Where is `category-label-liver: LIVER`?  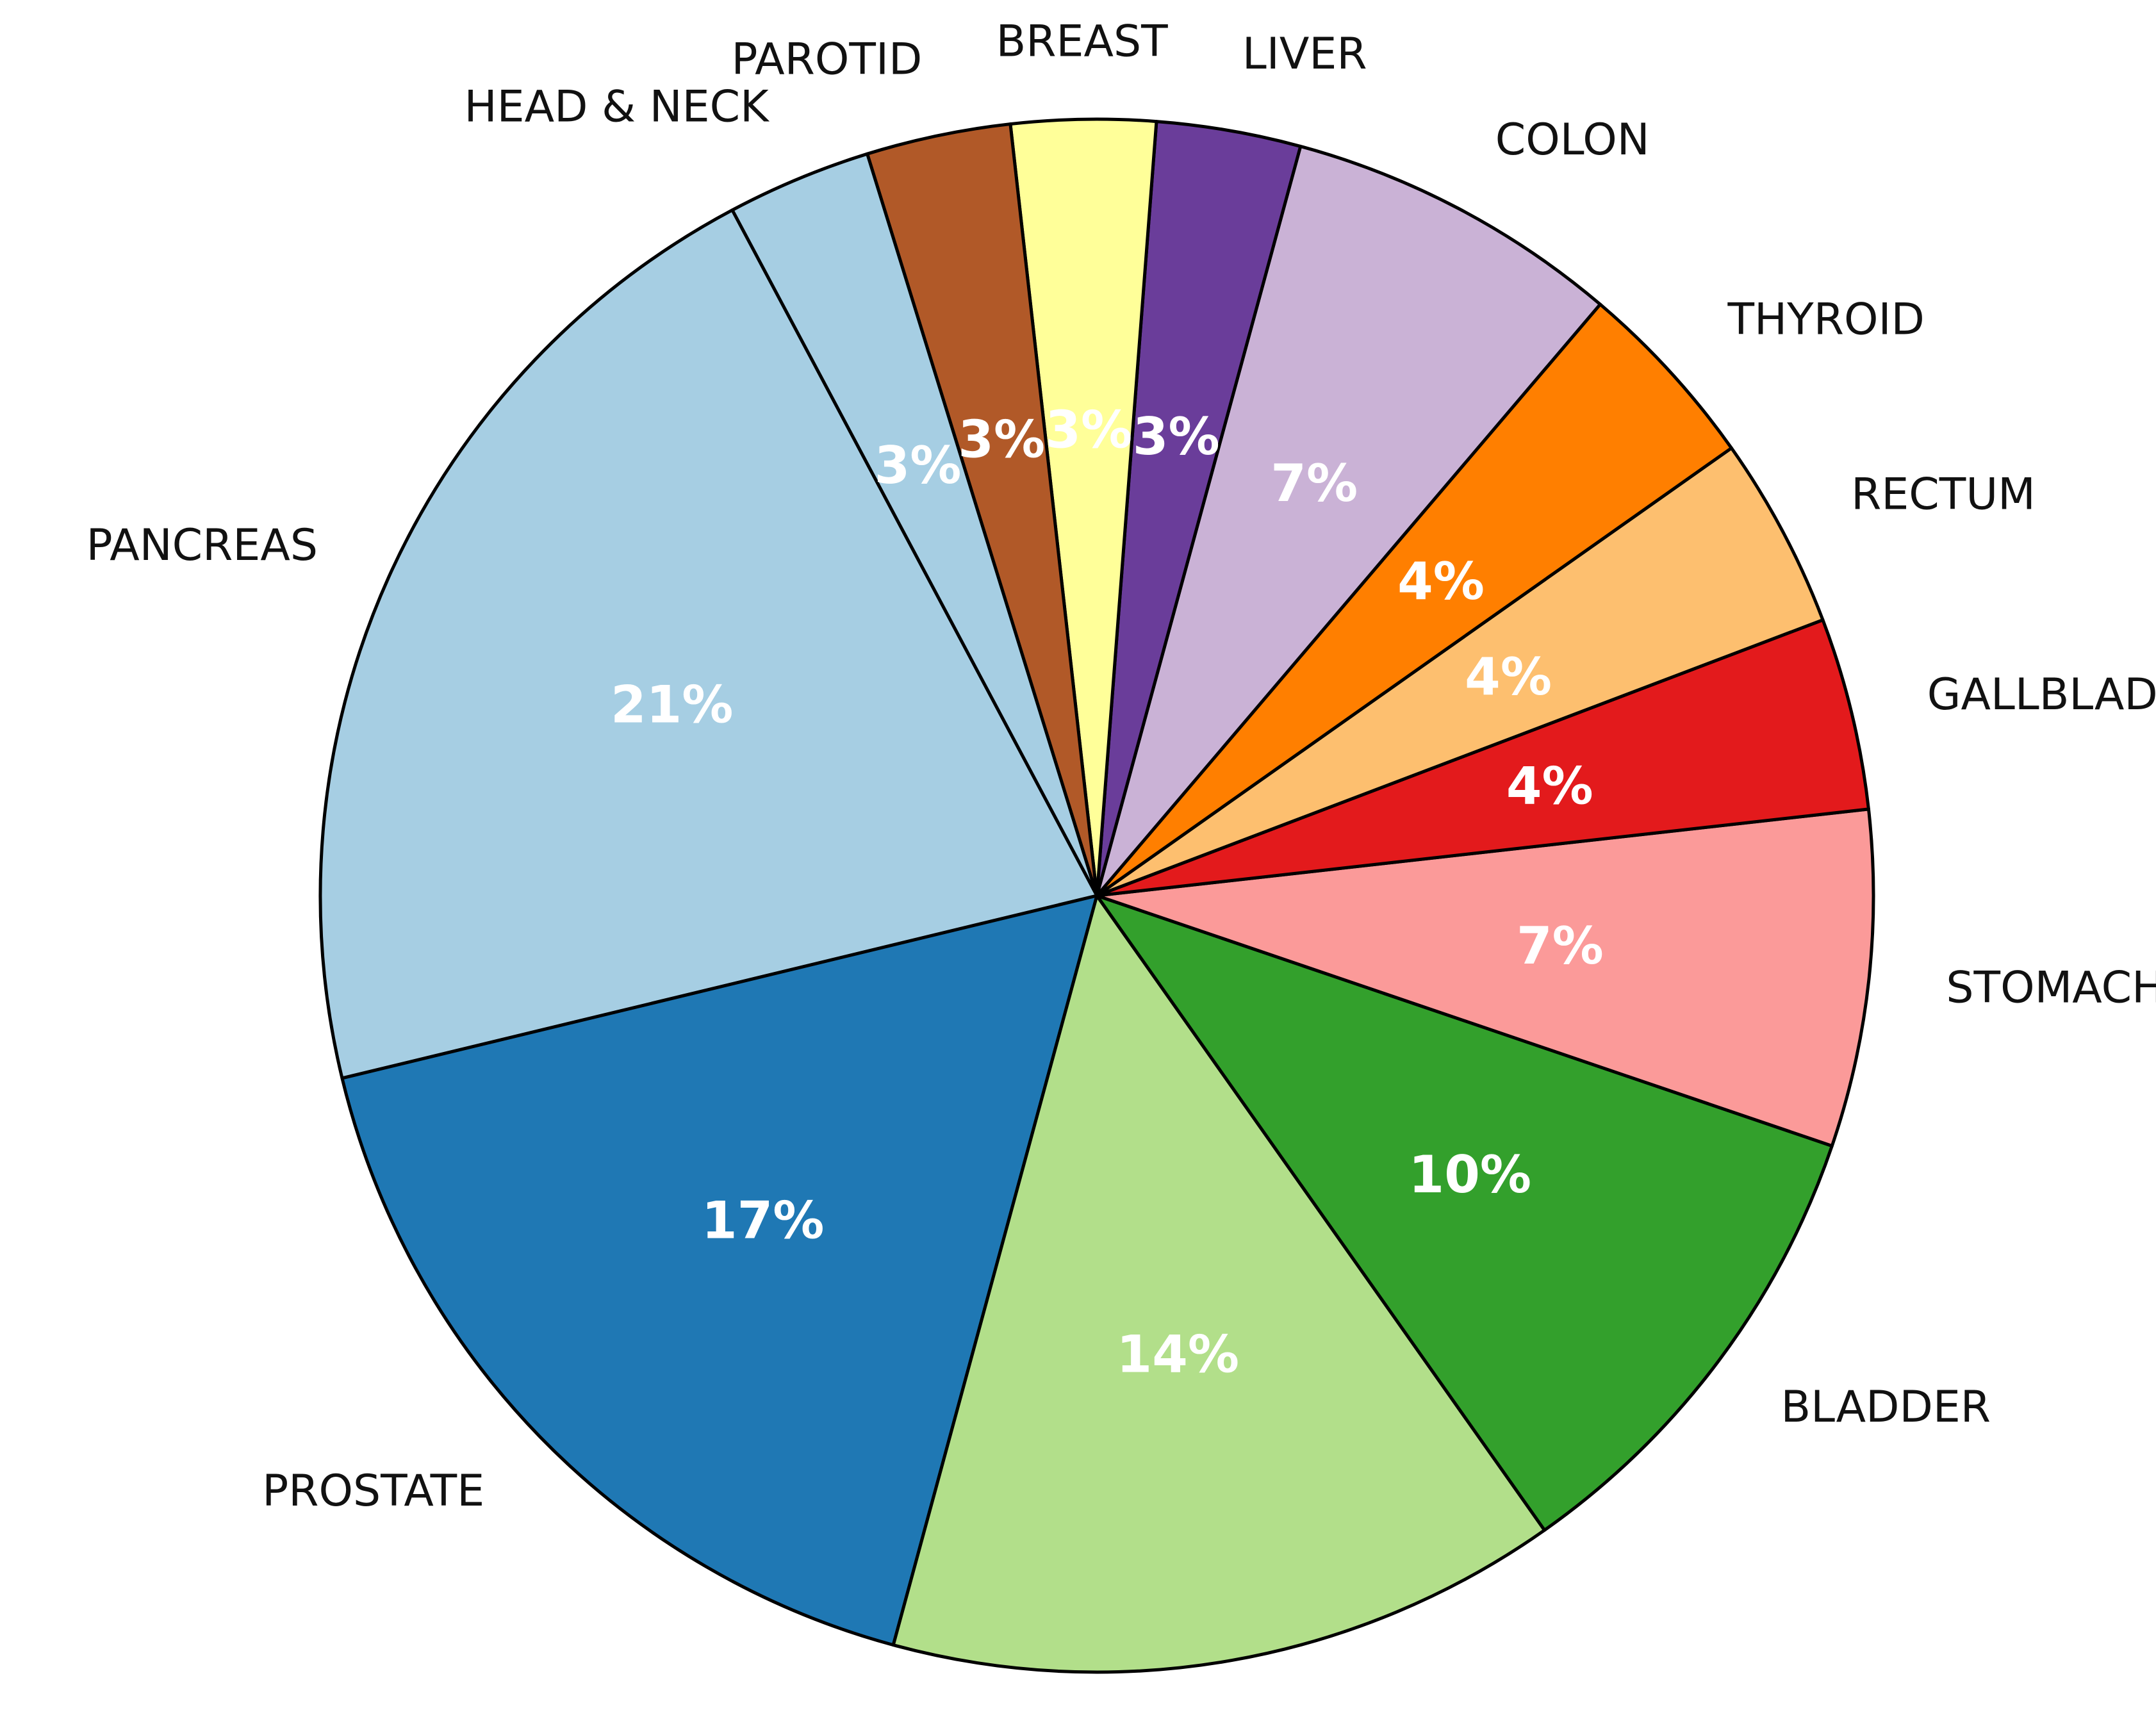 category-label-liver: LIVER is located at coordinates (1305, 54).